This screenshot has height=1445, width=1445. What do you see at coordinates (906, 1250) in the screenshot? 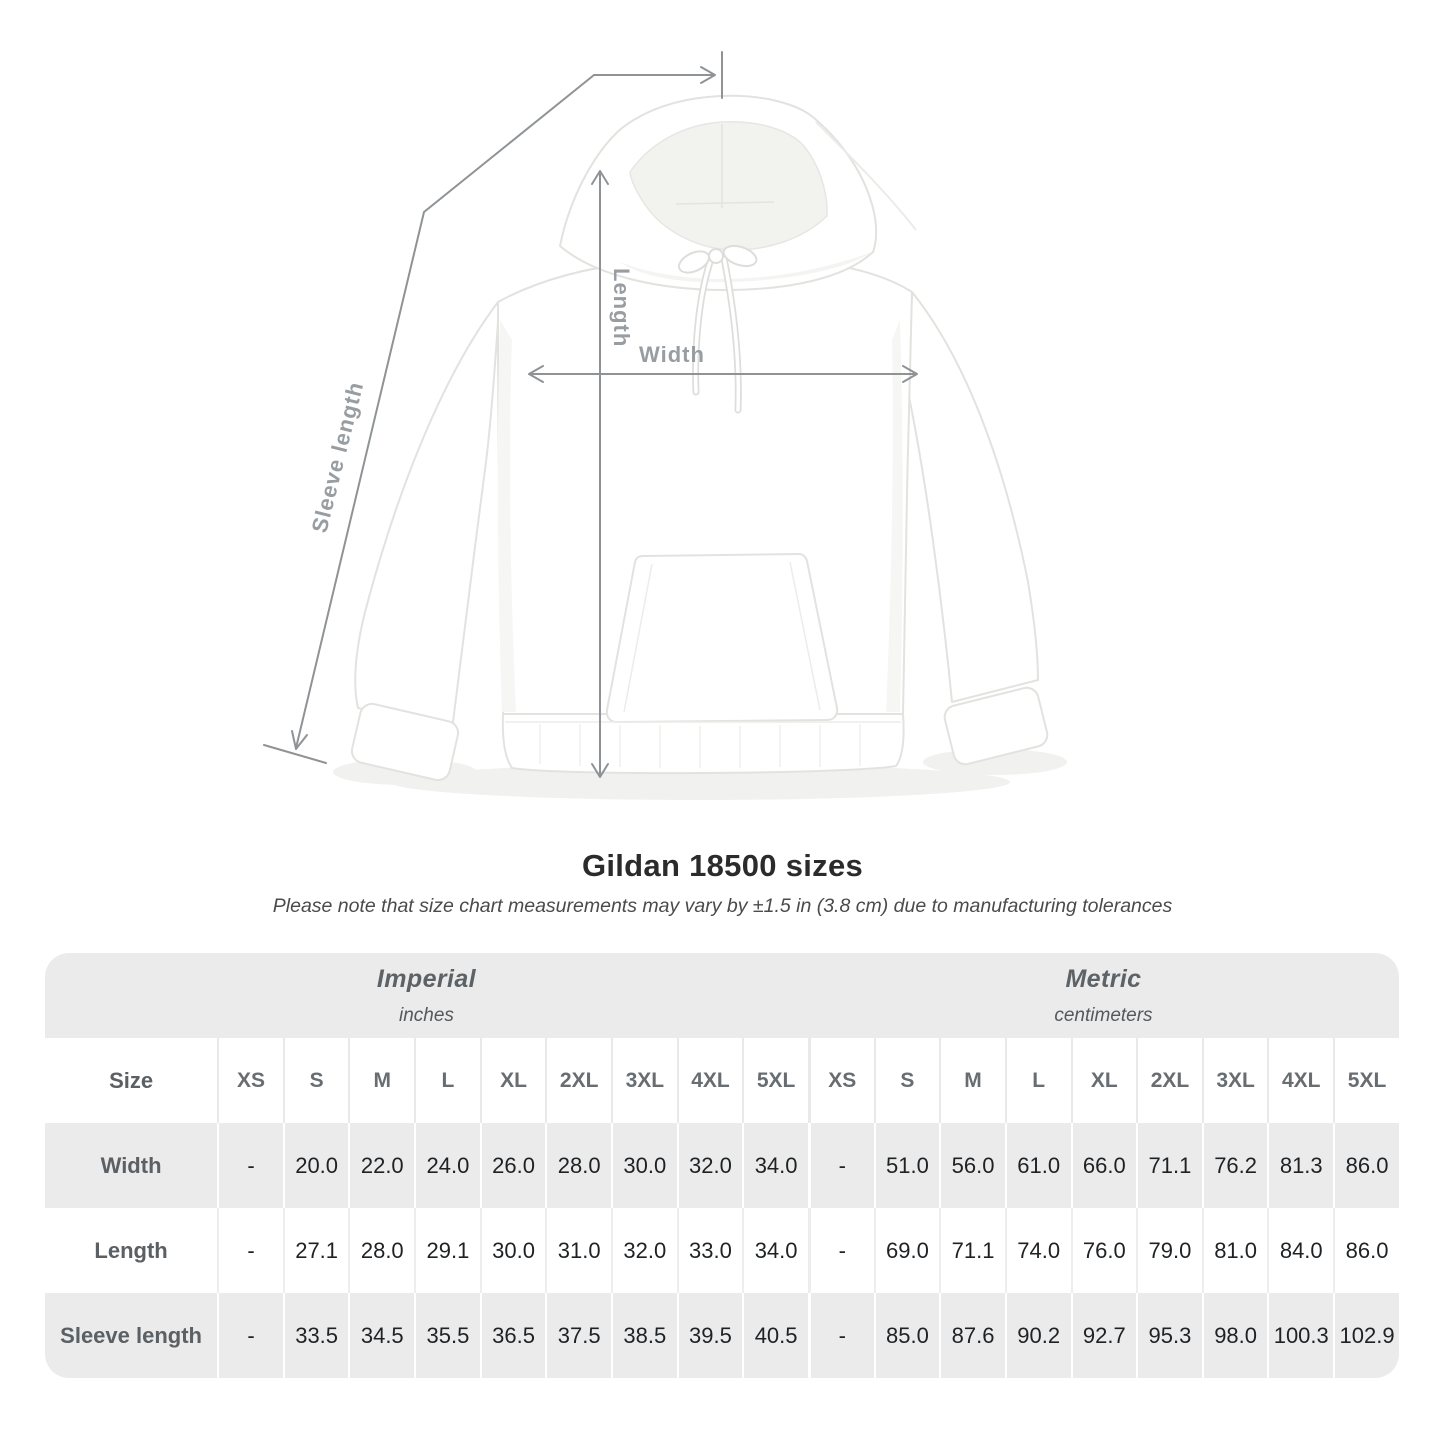
I see `value-cell: 69.0` at bounding box center [906, 1250].